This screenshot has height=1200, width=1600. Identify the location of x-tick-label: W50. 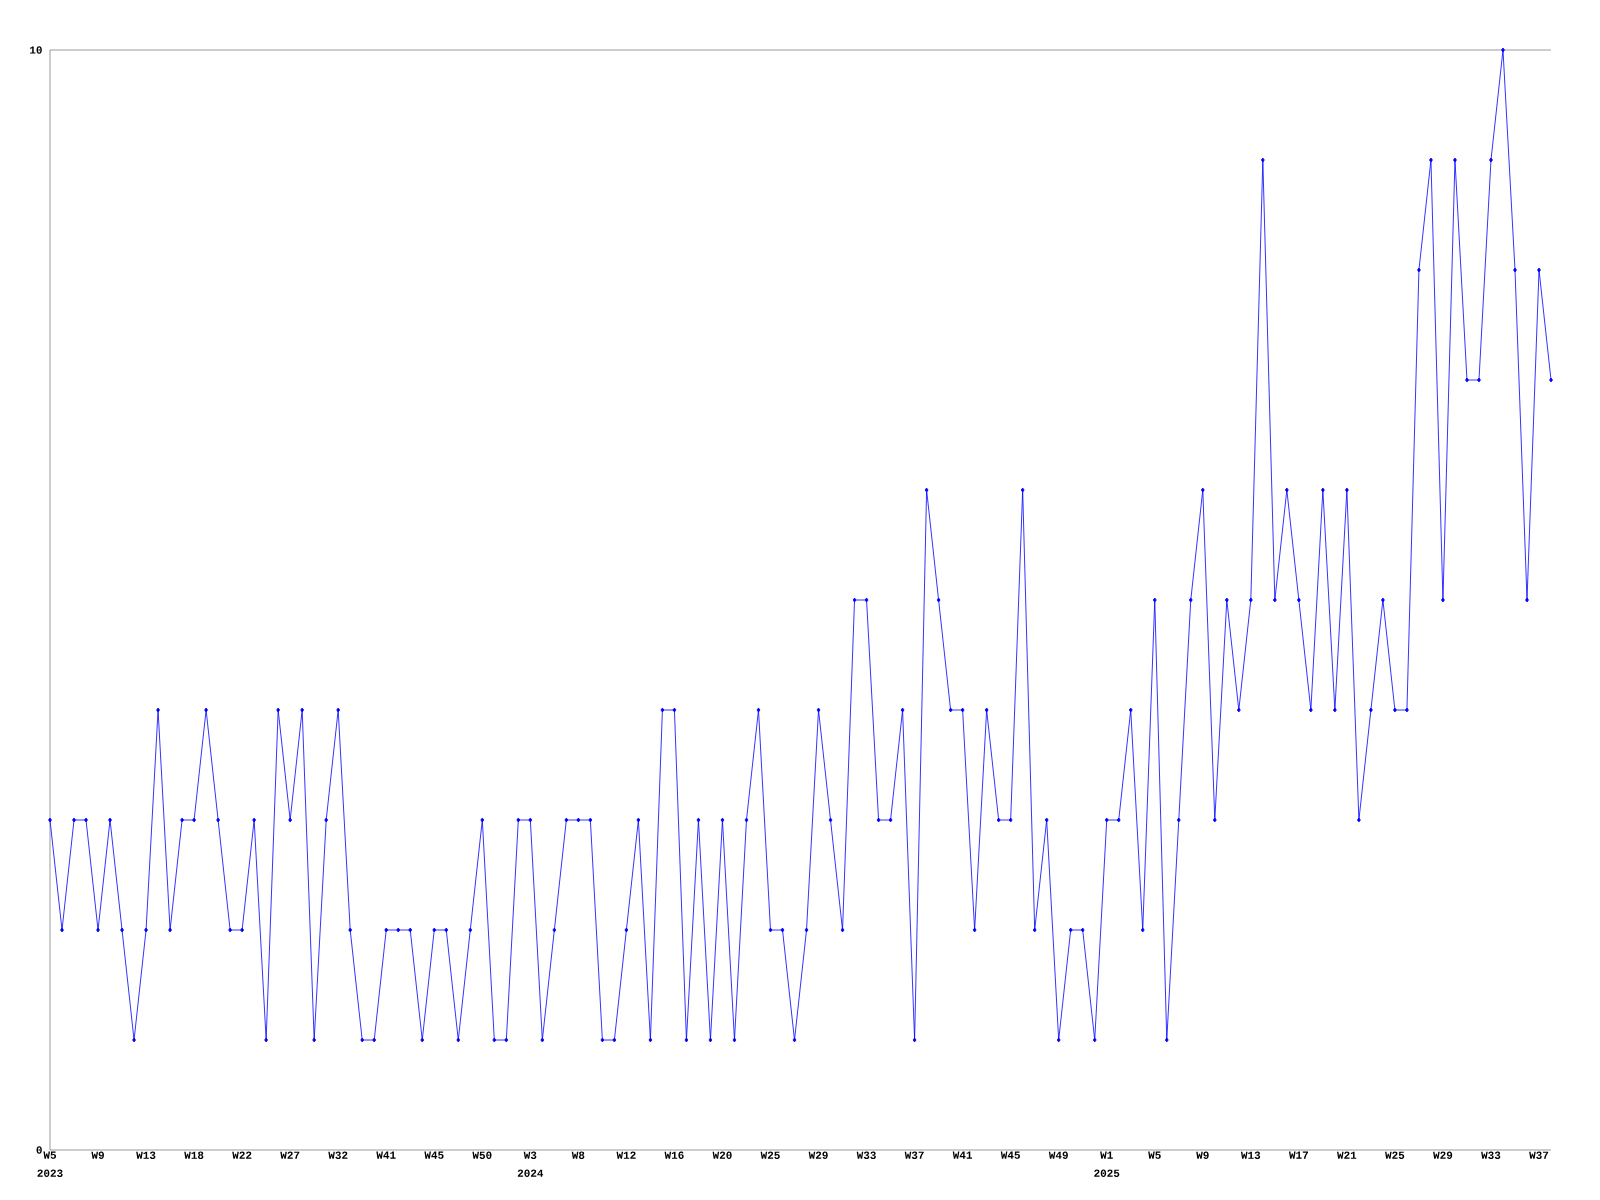
(482, 1155).